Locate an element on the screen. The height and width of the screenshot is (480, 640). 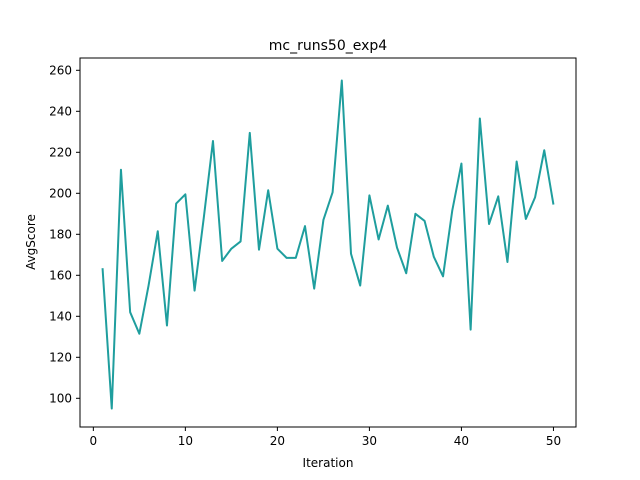
chart-title: mc_runs50_exp4 is located at coordinates (328, 46).